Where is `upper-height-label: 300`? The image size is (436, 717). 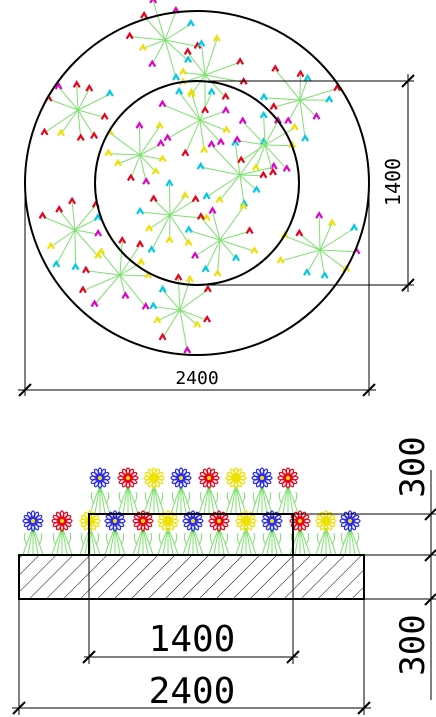 upper-height-label: 300 is located at coordinates (413, 466).